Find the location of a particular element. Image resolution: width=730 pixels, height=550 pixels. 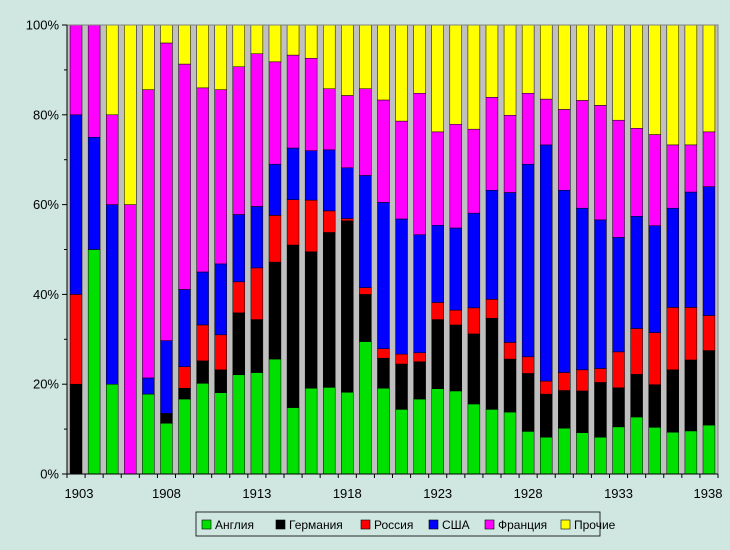

legend-item: Германия is located at coordinates (309, 525).